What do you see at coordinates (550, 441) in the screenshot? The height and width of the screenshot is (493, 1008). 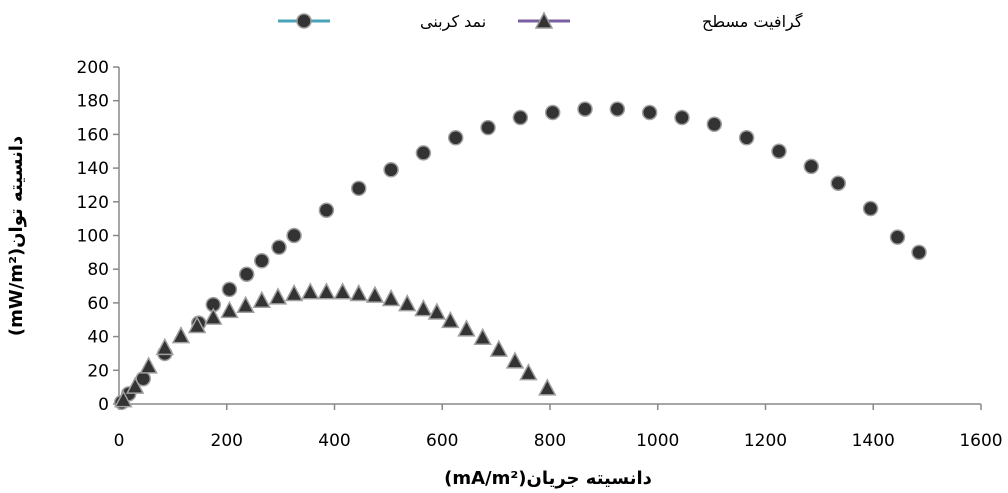 I see `x-tick-label: 800` at bounding box center [550, 441].